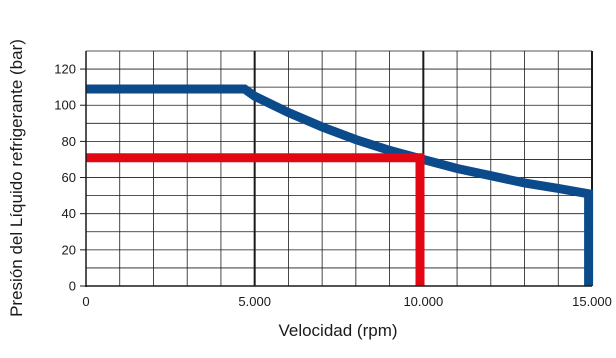  I want to click on y-tick-label: 80, so click(69, 141).